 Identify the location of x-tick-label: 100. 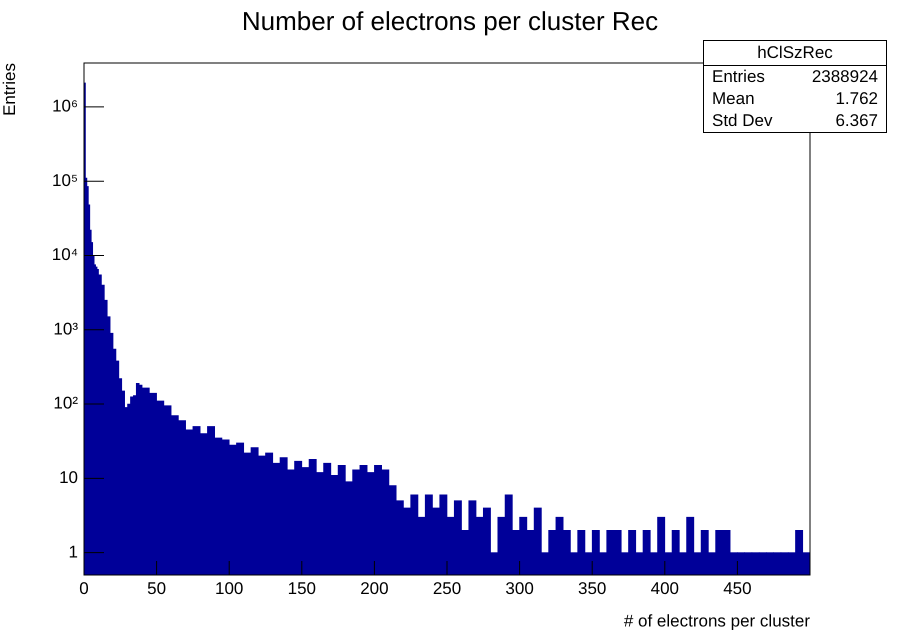
(229, 588).